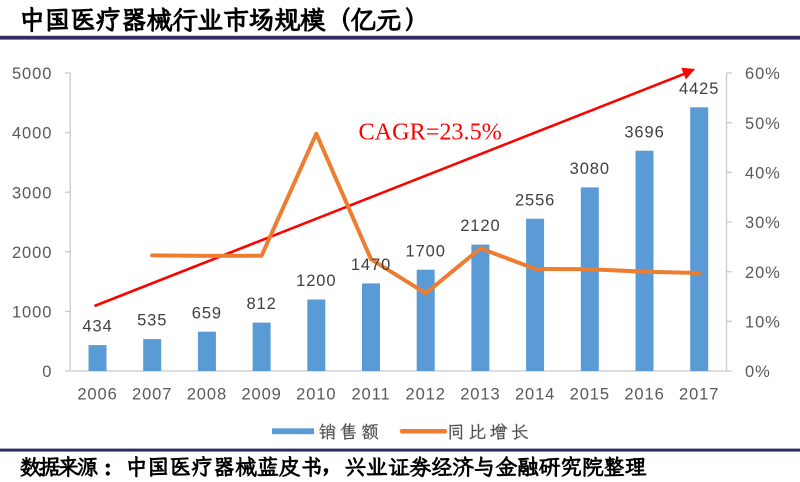  What do you see at coordinates (758, 372) in the screenshot?
I see `svg-text: 0%` at bounding box center [758, 372].